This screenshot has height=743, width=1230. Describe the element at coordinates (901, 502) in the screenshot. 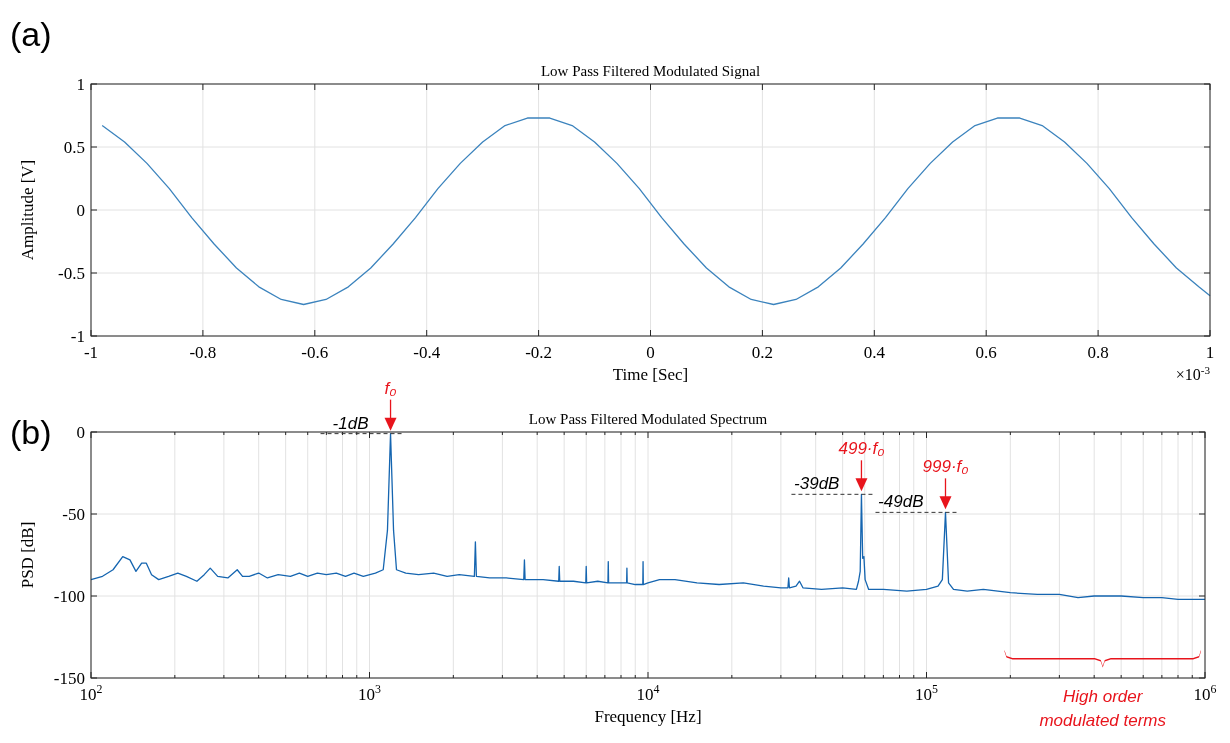

I see `annotation: -49dB` at that location.